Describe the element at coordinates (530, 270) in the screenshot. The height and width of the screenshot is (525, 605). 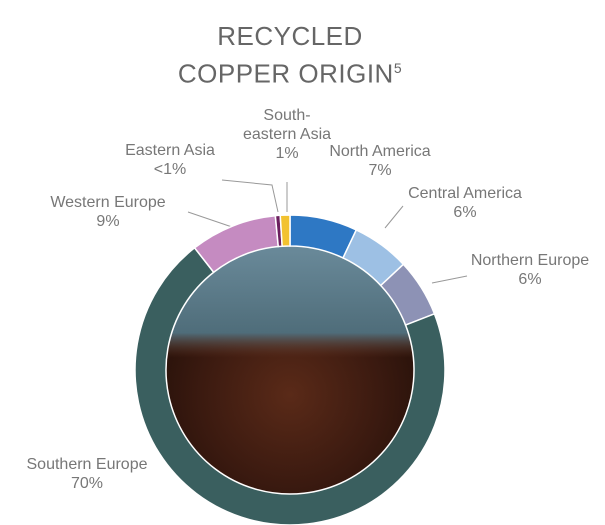
I see `slice-label: Northern Europe 6%` at that location.